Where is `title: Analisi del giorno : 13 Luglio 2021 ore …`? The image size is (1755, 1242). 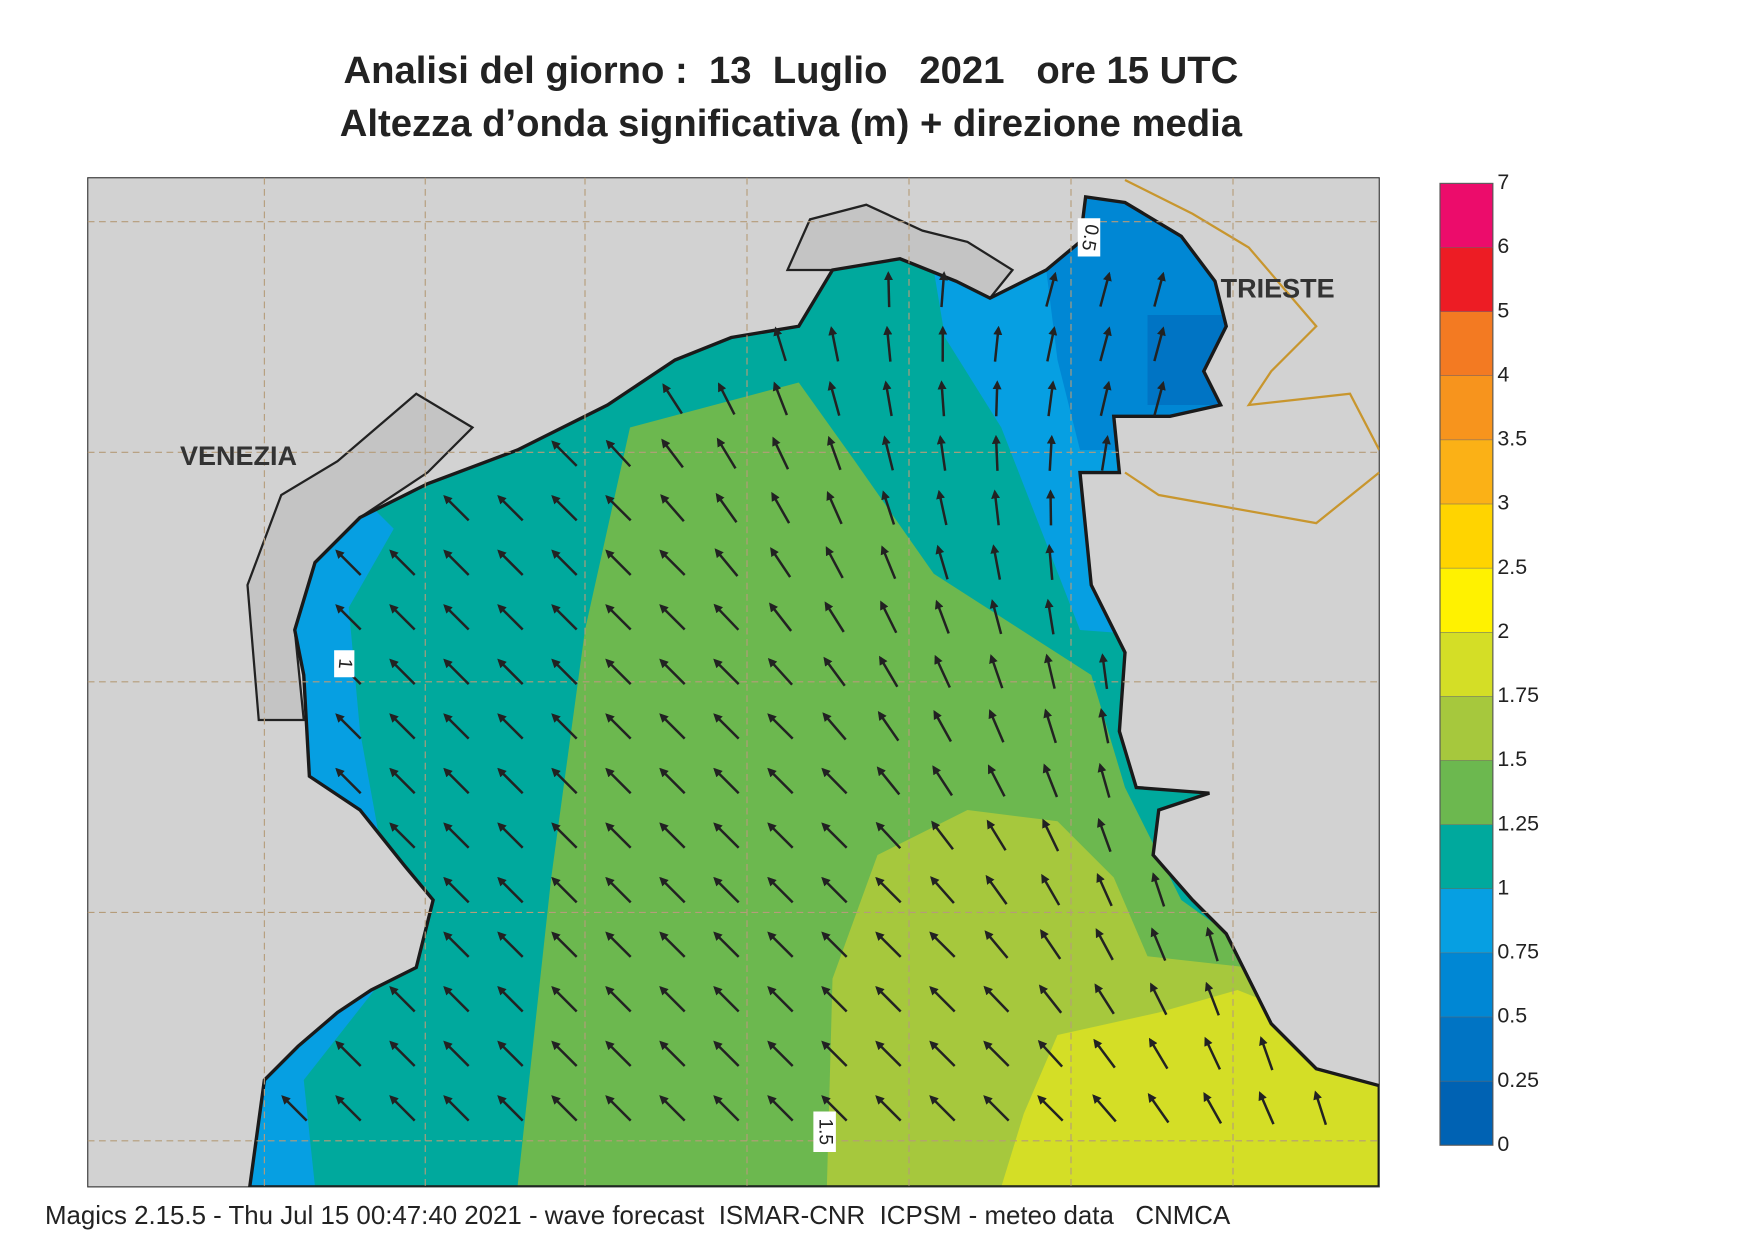
title: Analisi del giorno : 13 Luglio 2021 ore … is located at coordinates (790, 70).